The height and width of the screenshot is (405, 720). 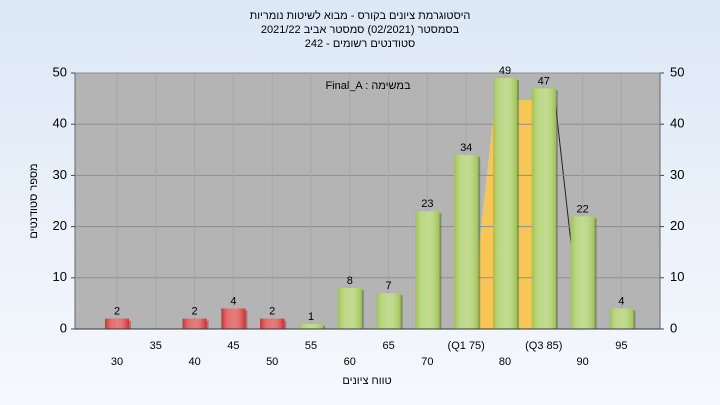 What do you see at coordinates (60, 276) in the screenshot?
I see `y-tick-label: 10` at bounding box center [60, 276].